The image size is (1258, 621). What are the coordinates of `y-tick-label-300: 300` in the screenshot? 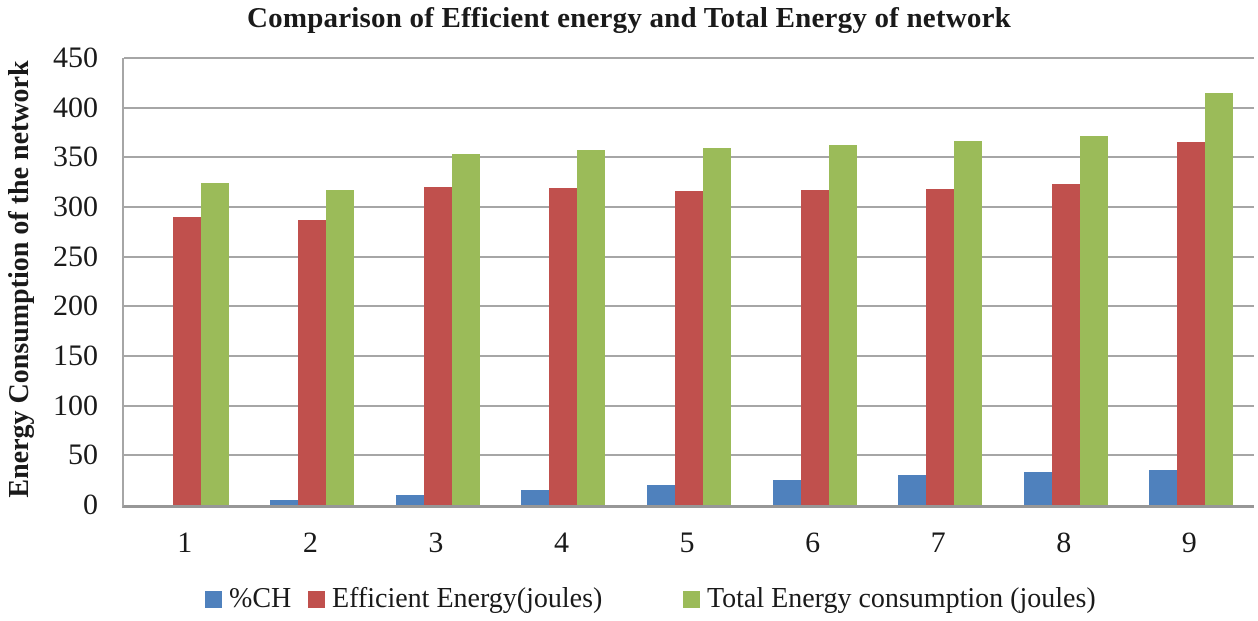 It's located at (75, 206).